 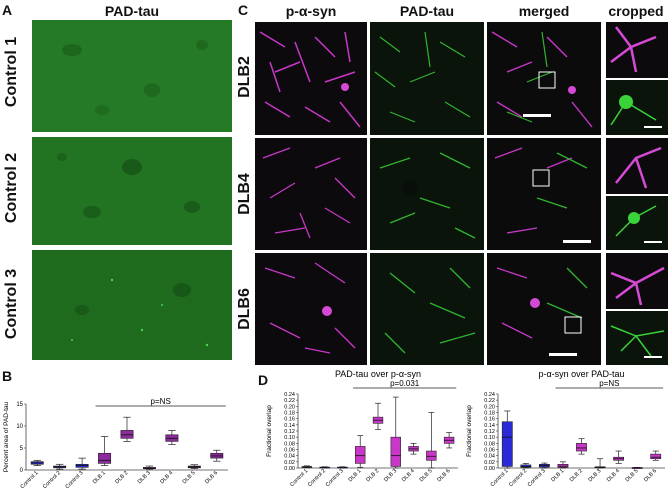 What do you see at coordinates (637, 338) in the screenshot?
I see `micrograph-dlb6-cropped-green` at bounding box center [637, 338].